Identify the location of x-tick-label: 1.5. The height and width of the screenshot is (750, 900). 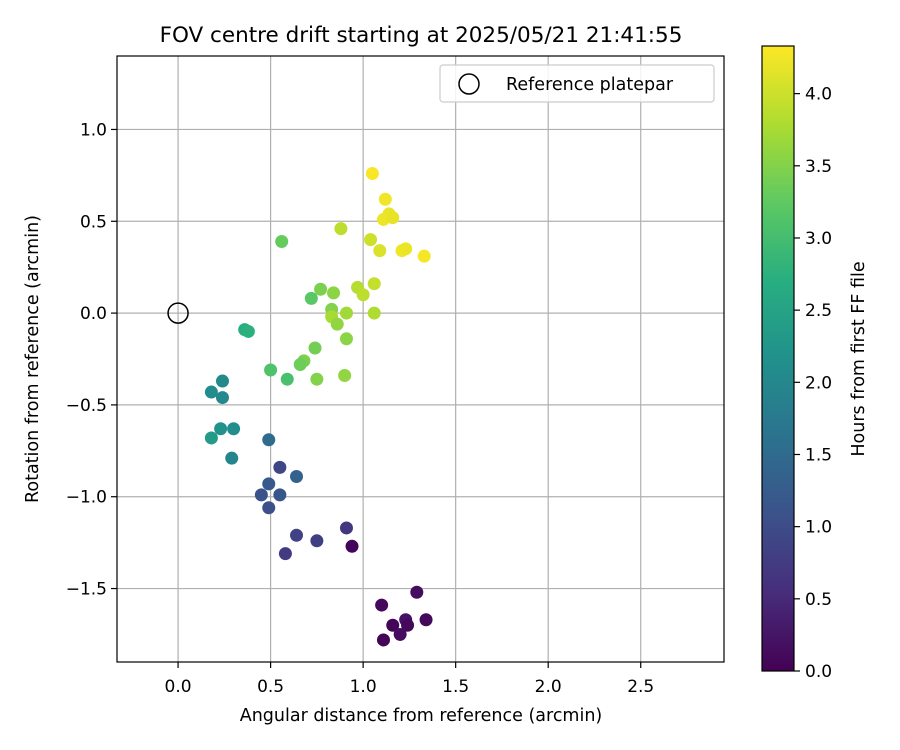
(455, 687).